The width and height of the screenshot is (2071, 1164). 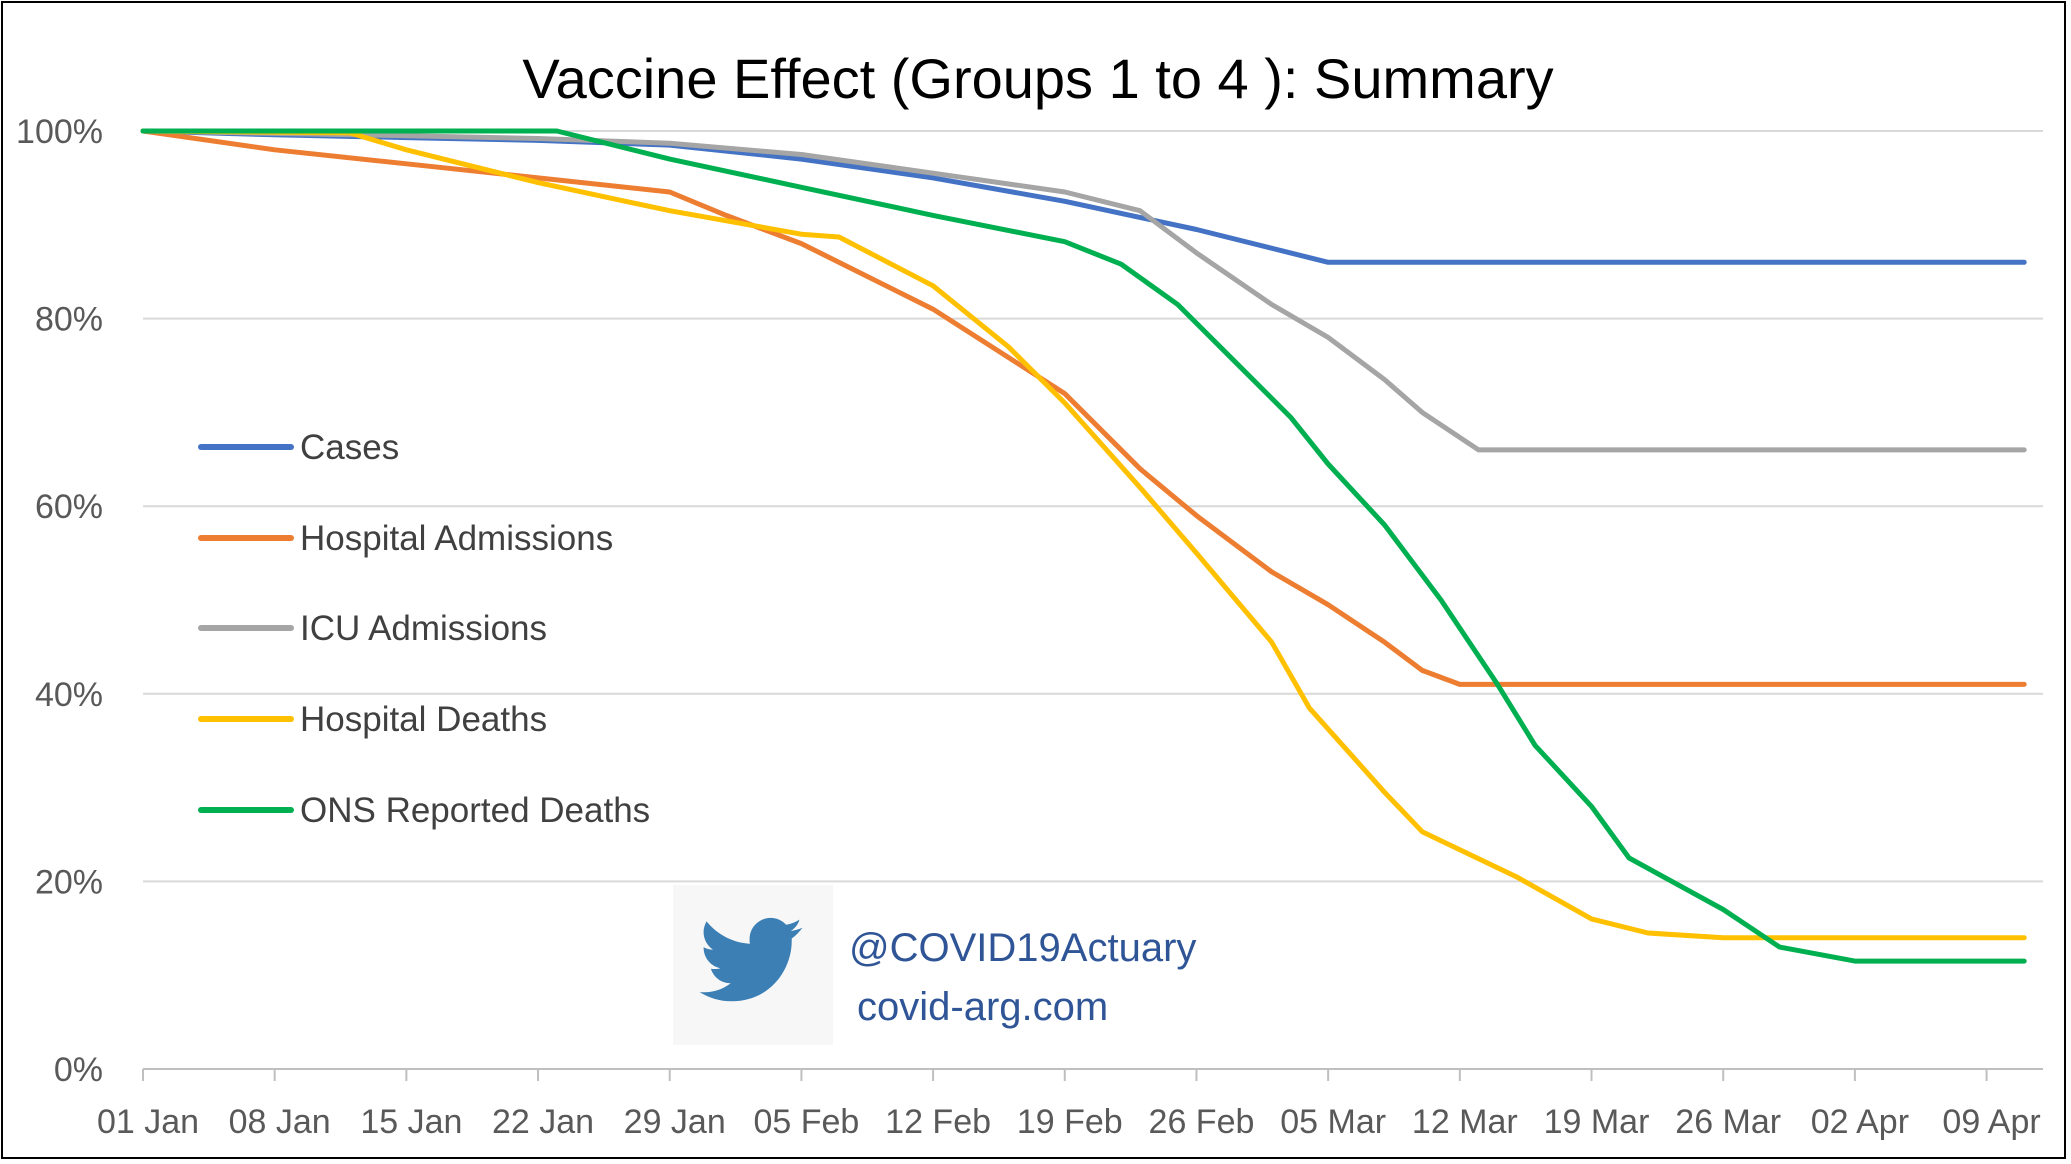 What do you see at coordinates (1022, 948) in the screenshot?
I see `watermark-handle: @COVID19Actuary` at bounding box center [1022, 948].